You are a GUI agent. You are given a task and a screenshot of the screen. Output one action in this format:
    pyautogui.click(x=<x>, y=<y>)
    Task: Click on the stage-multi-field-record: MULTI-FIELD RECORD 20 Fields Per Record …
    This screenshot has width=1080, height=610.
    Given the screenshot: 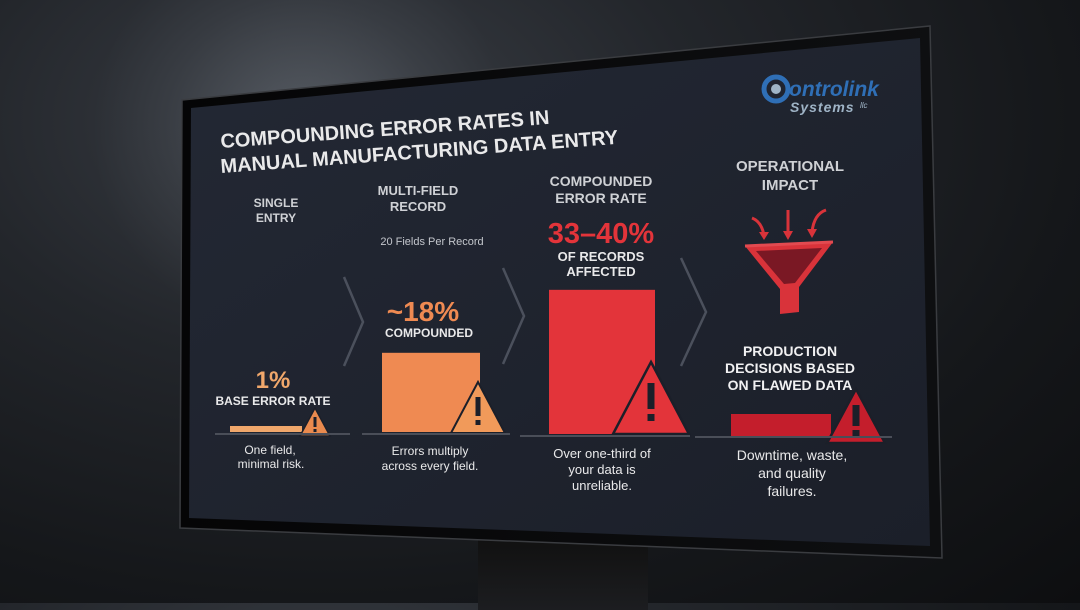 What is the action you would take?
    pyautogui.click(x=442, y=328)
    